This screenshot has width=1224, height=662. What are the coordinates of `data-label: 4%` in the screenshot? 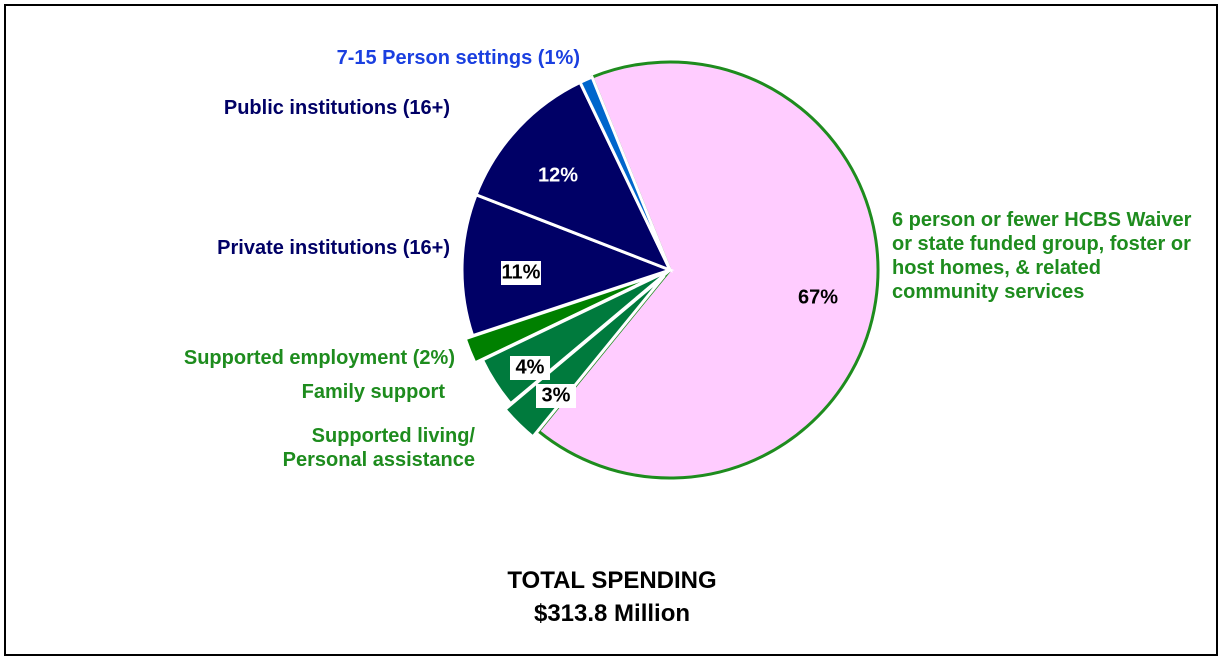 It's located at (530, 367).